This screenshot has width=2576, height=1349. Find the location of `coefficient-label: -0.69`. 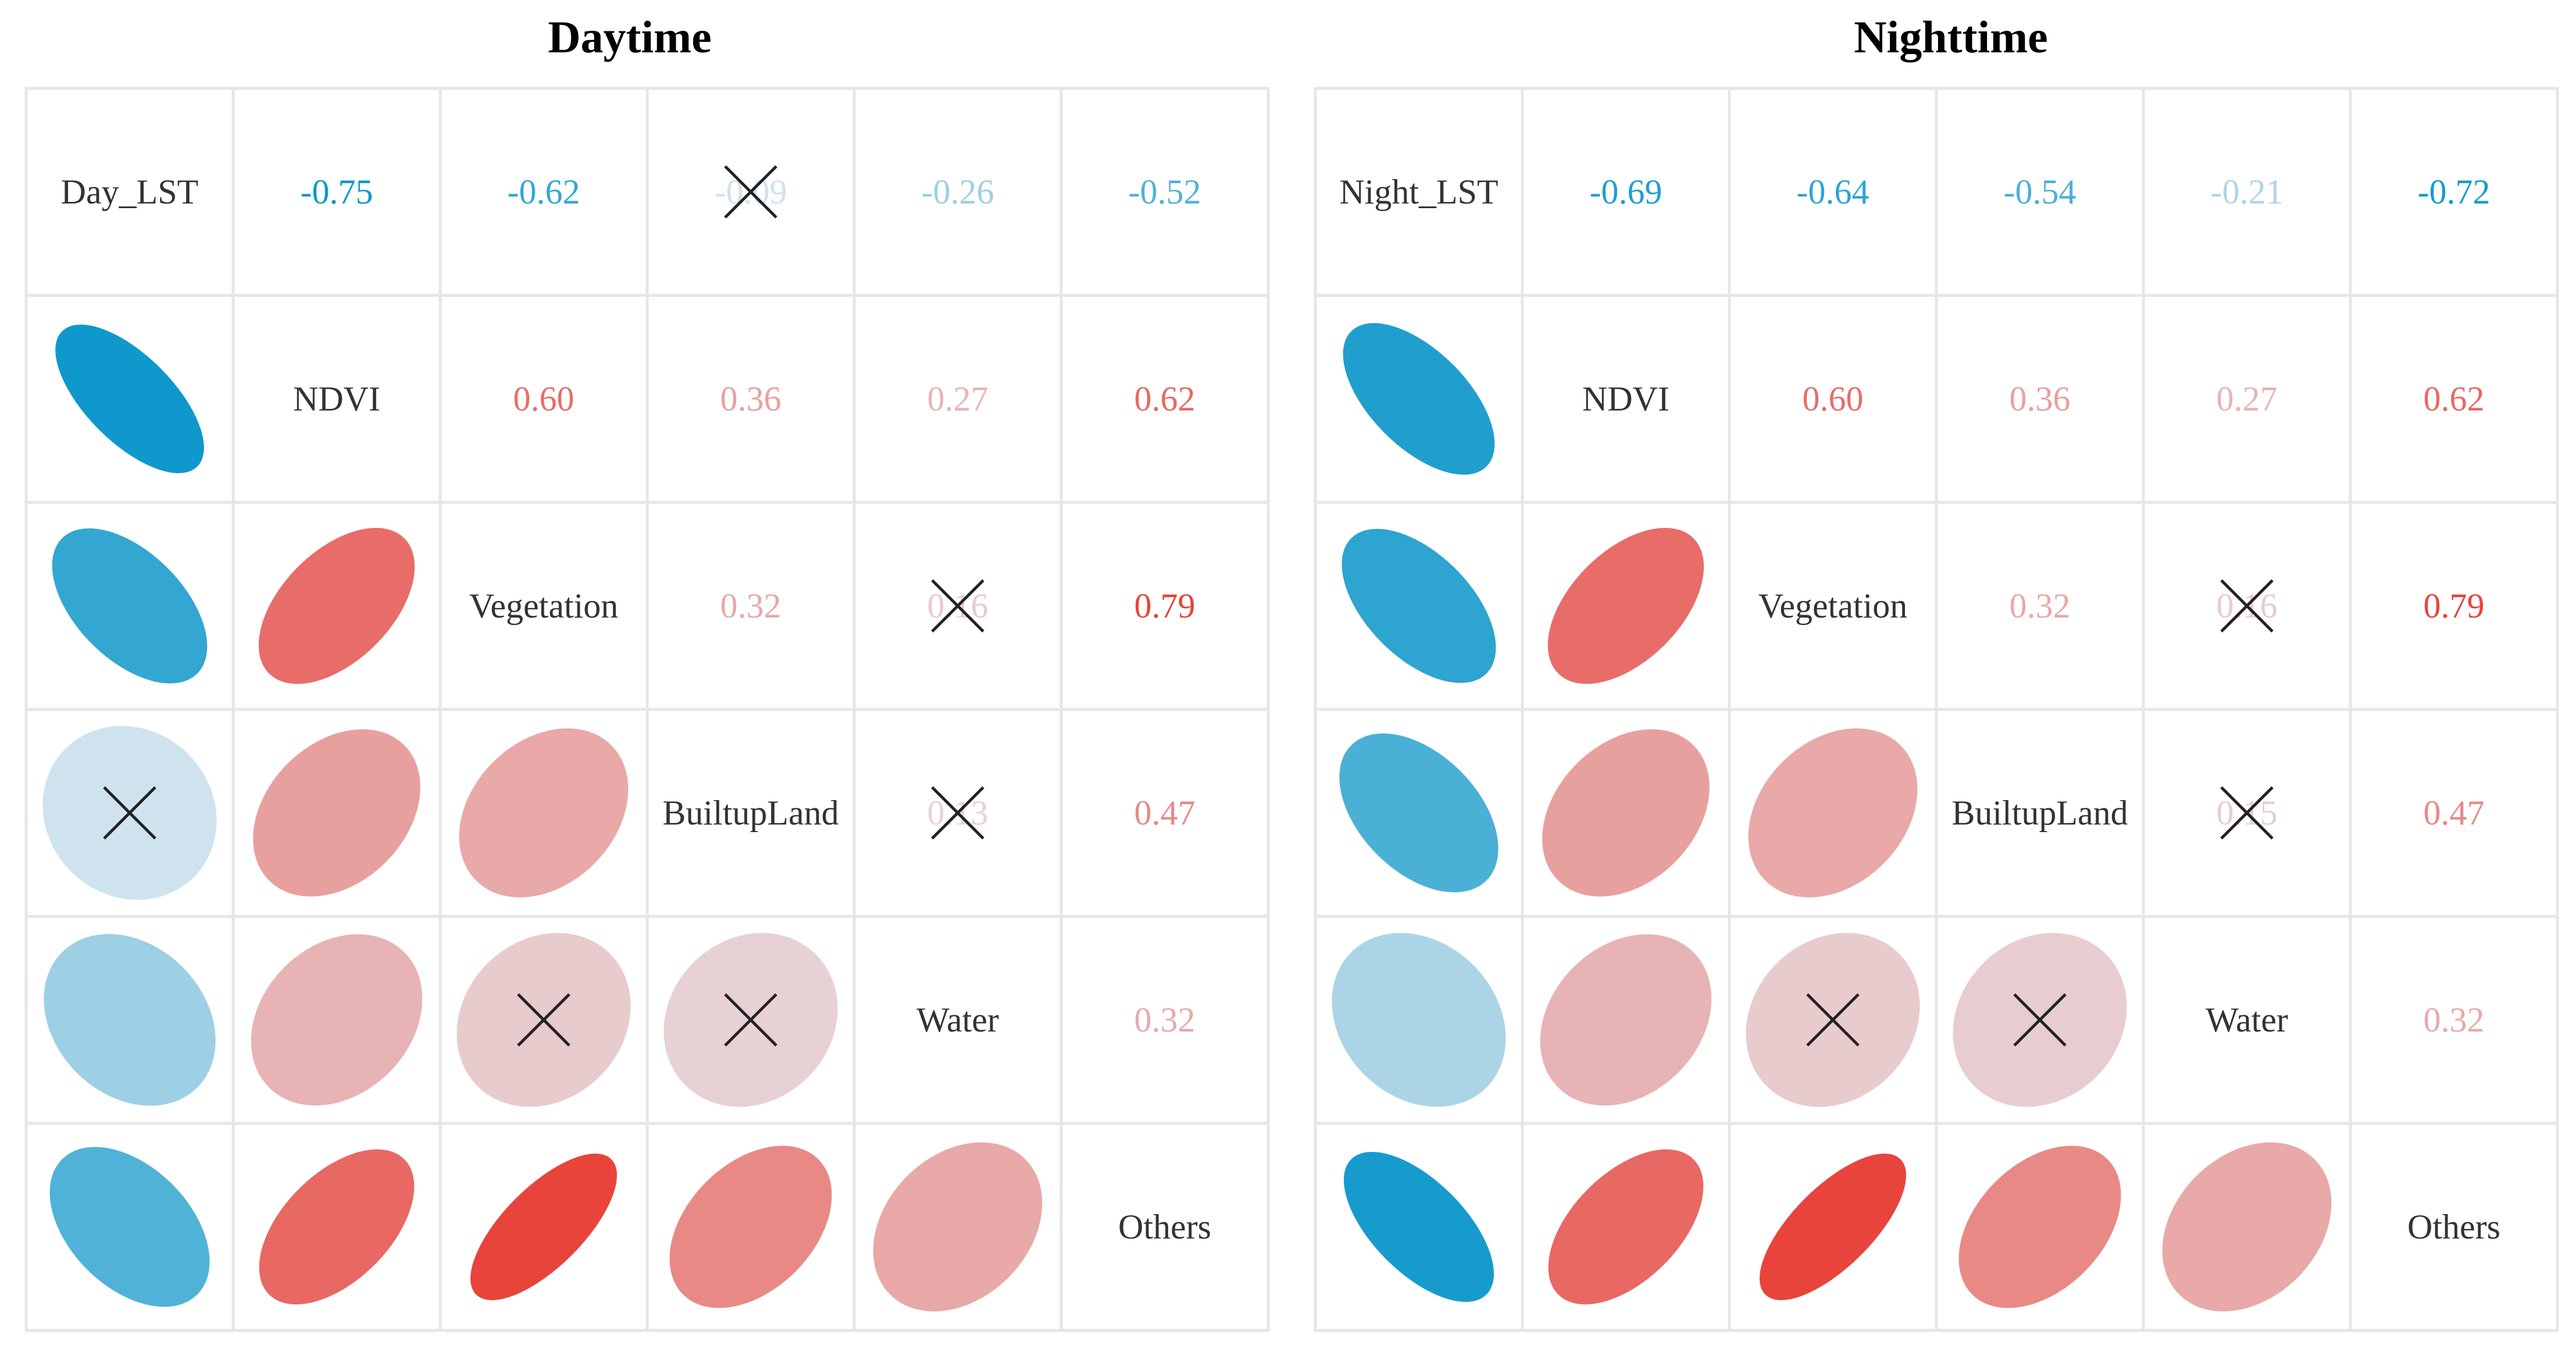

coefficient-label: -0.69 is located at coordinates (1626, 192).